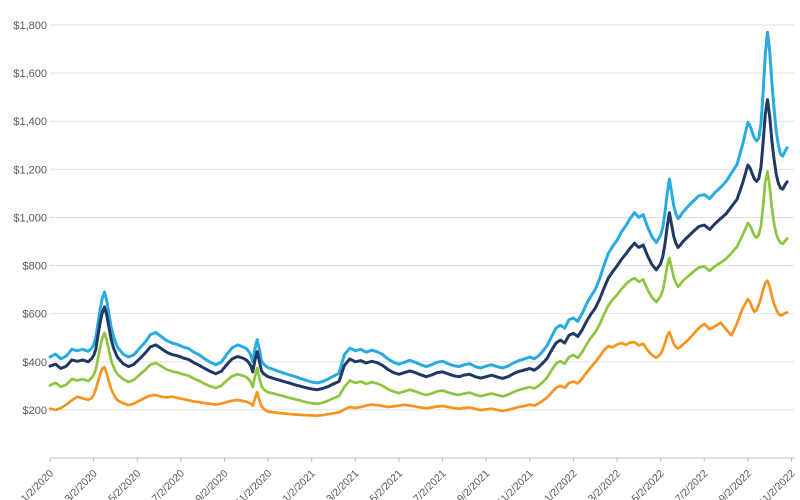 The height and width of the screenshot is (500, 800). What do you see at coordinates (777, 484) in the screenshot?
I see `x-axis-label-17: 11/2/2022` at bounding box center [777, 484].